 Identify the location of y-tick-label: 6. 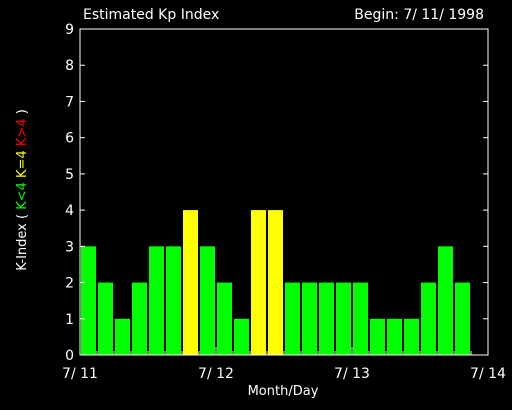
(69, 139).